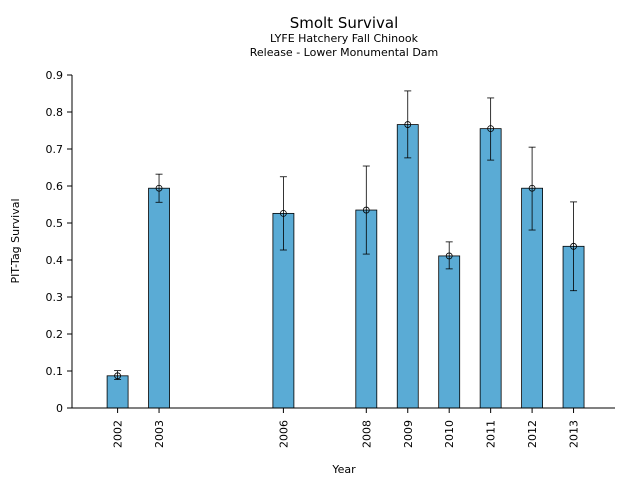  What do you see at coordinates (55, 223) in the screenshot?
I see `y-tick-label-0.5: 0.5` at bounding box center [55, 223].